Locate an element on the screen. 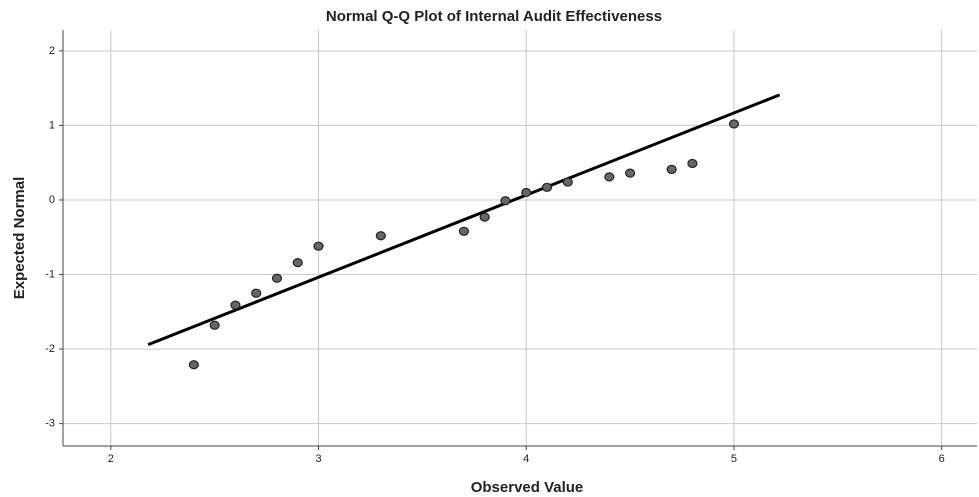 The width and height of the screenshot is (979, 497). x-tick-label: 2 is located at coordinates (111, 459).